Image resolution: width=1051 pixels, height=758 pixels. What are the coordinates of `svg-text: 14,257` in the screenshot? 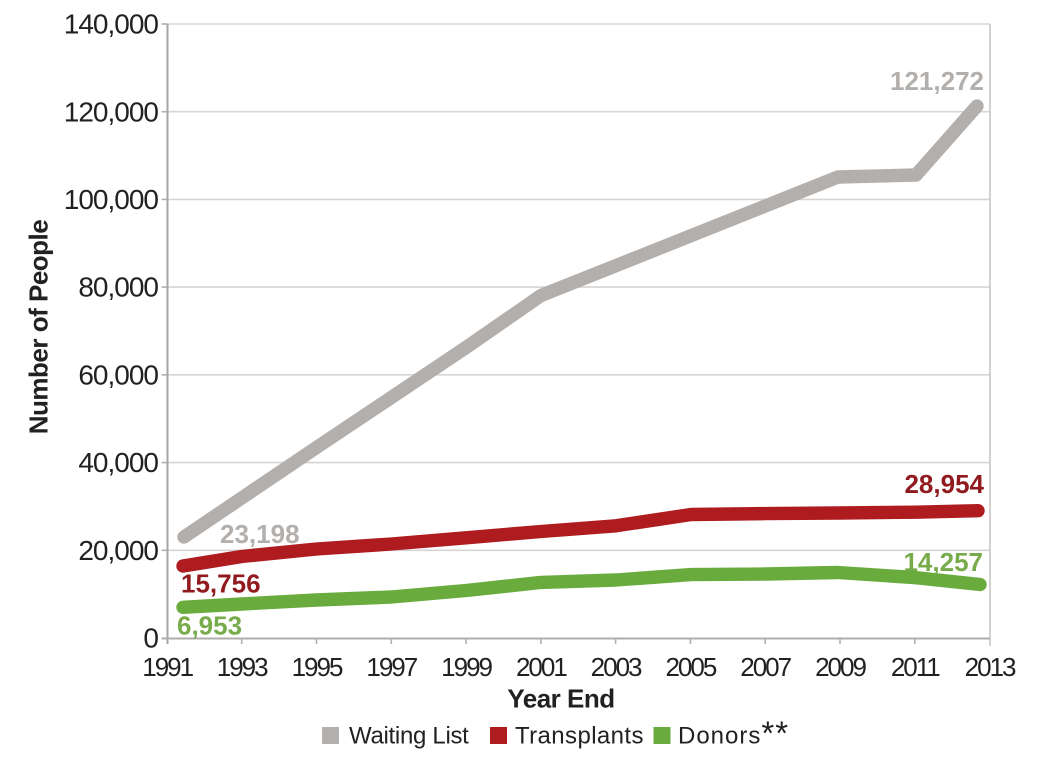 It's located at (943, 562).